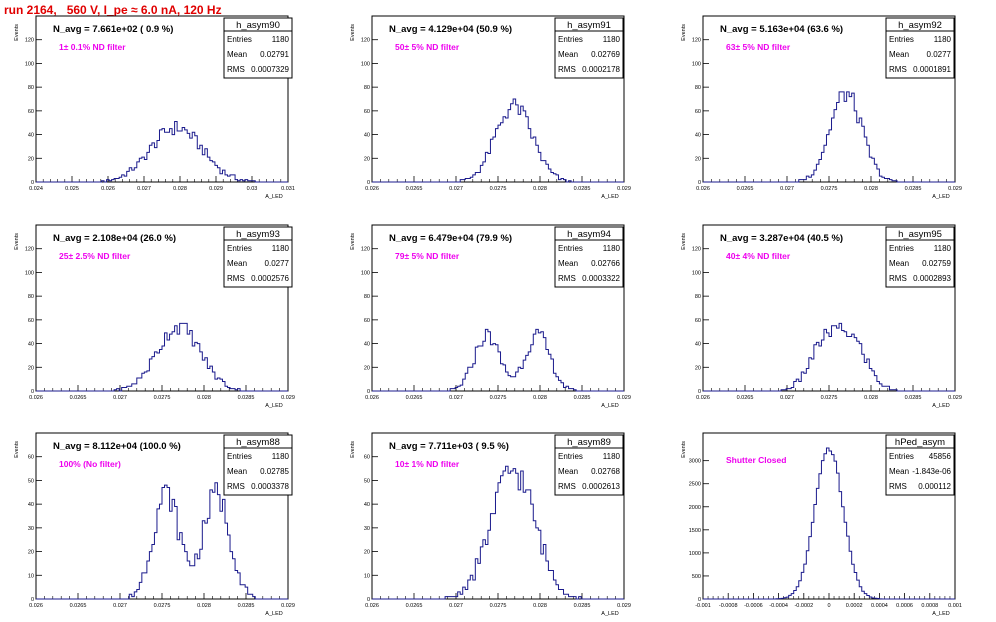 Image resolution: width=996 pixels, height=622 pixels. What do you see at coordinates (920, 234) in the screenshot?
I see `histogram-name: h_asym95` at bounding box center [920, 234].